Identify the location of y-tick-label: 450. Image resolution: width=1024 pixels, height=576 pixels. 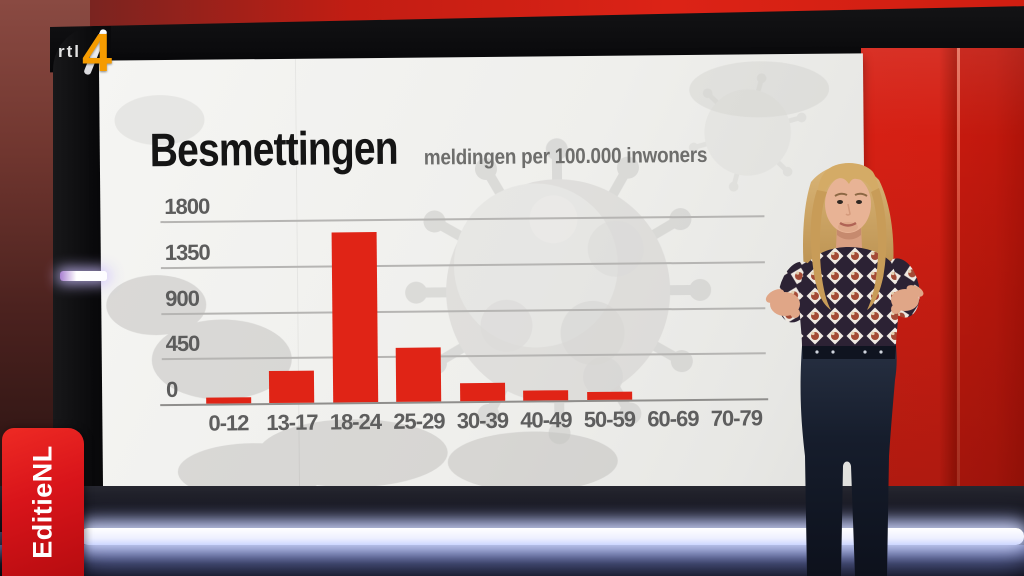
(182, 343).